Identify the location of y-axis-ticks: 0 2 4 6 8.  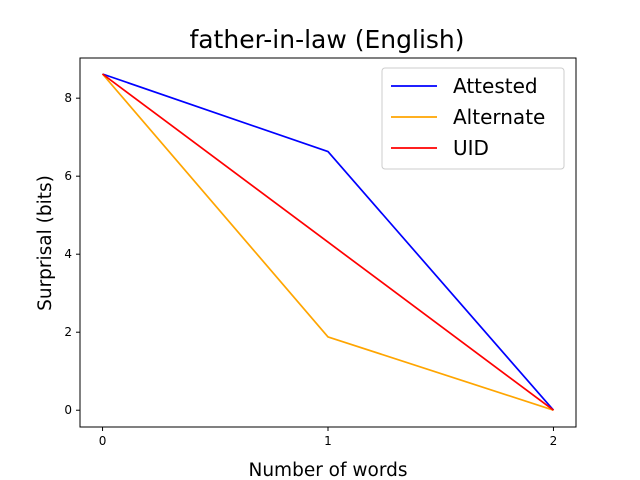
(72, 254).